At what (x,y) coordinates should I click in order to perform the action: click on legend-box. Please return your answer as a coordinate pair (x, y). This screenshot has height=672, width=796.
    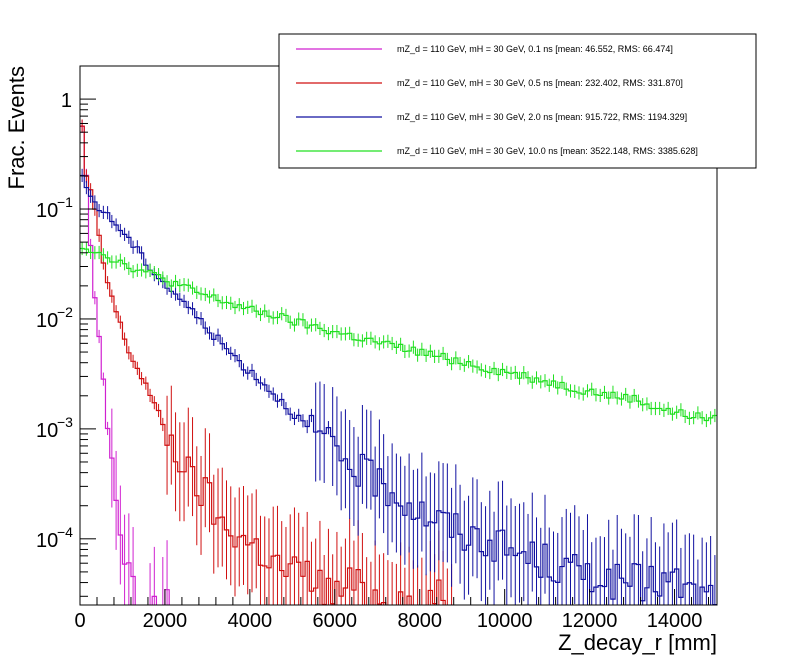
    Looking at the image, I should click on (517, 101).